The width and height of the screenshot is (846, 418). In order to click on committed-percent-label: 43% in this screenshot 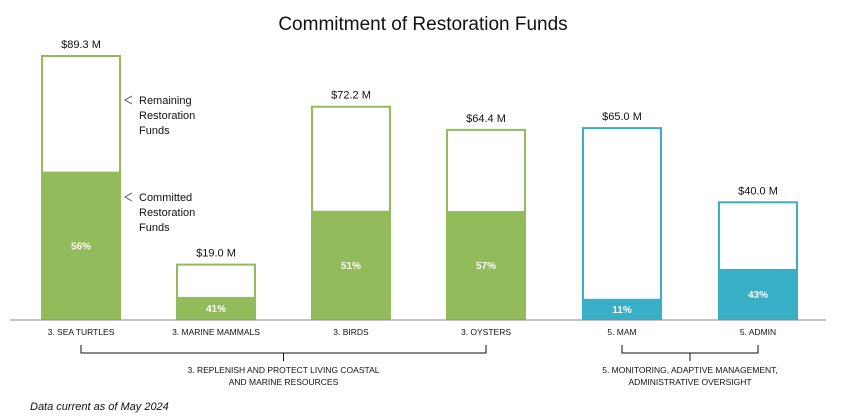, I will do `click(758, 295)`.